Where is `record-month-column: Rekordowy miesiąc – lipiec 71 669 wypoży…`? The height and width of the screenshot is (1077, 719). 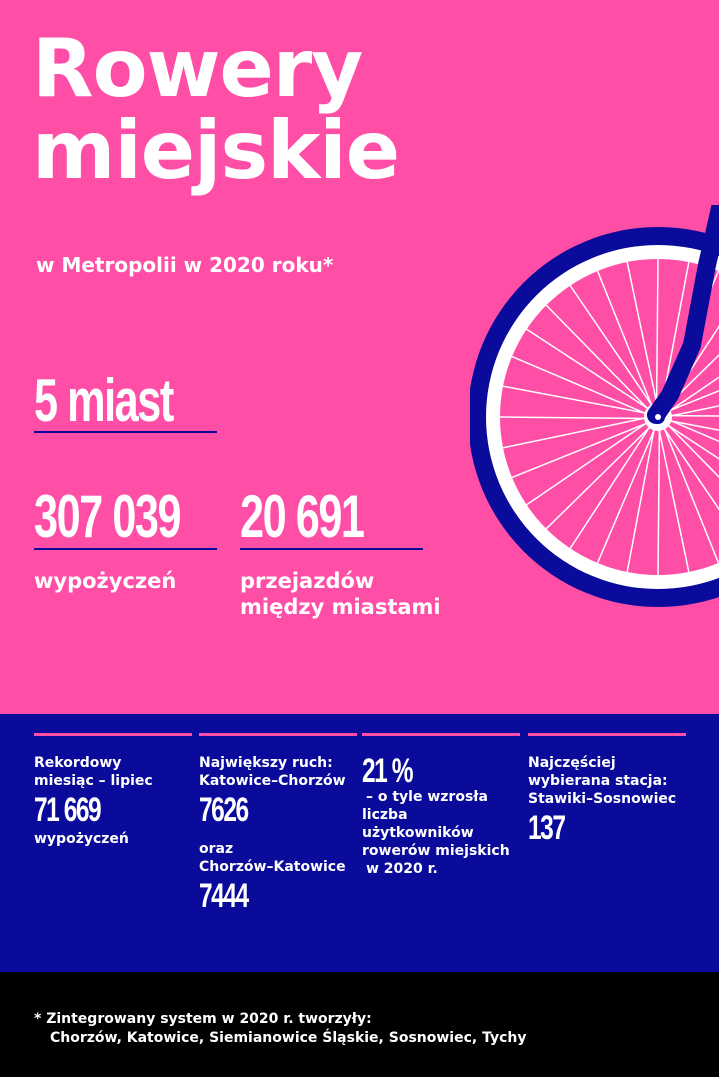
record-month-column: Rekordowy miesiąc – lipiec 71 669 wypoży… is located at coordinates (113, 790).